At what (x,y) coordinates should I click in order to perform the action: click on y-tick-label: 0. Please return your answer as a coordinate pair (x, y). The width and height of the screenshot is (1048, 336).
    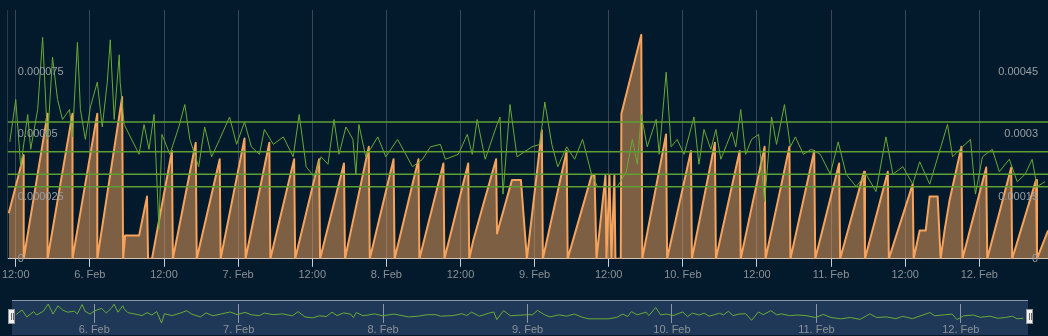
    Looking at the image, I should click on (20, 257).